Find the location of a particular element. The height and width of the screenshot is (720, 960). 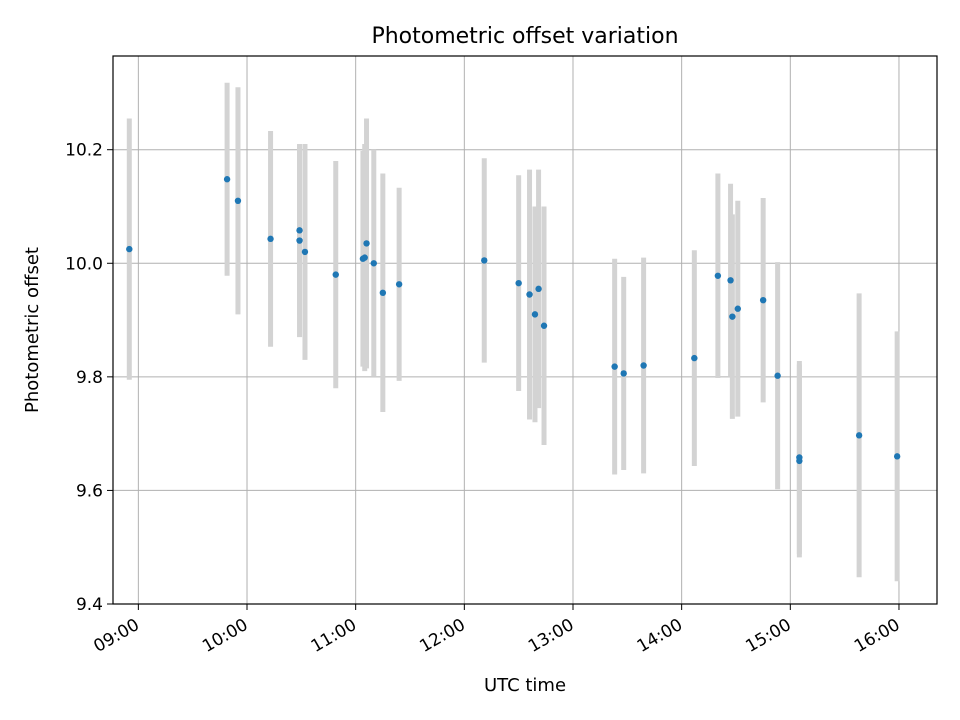

y-tick-label: 10.0 is located at coordinates (84, 264).